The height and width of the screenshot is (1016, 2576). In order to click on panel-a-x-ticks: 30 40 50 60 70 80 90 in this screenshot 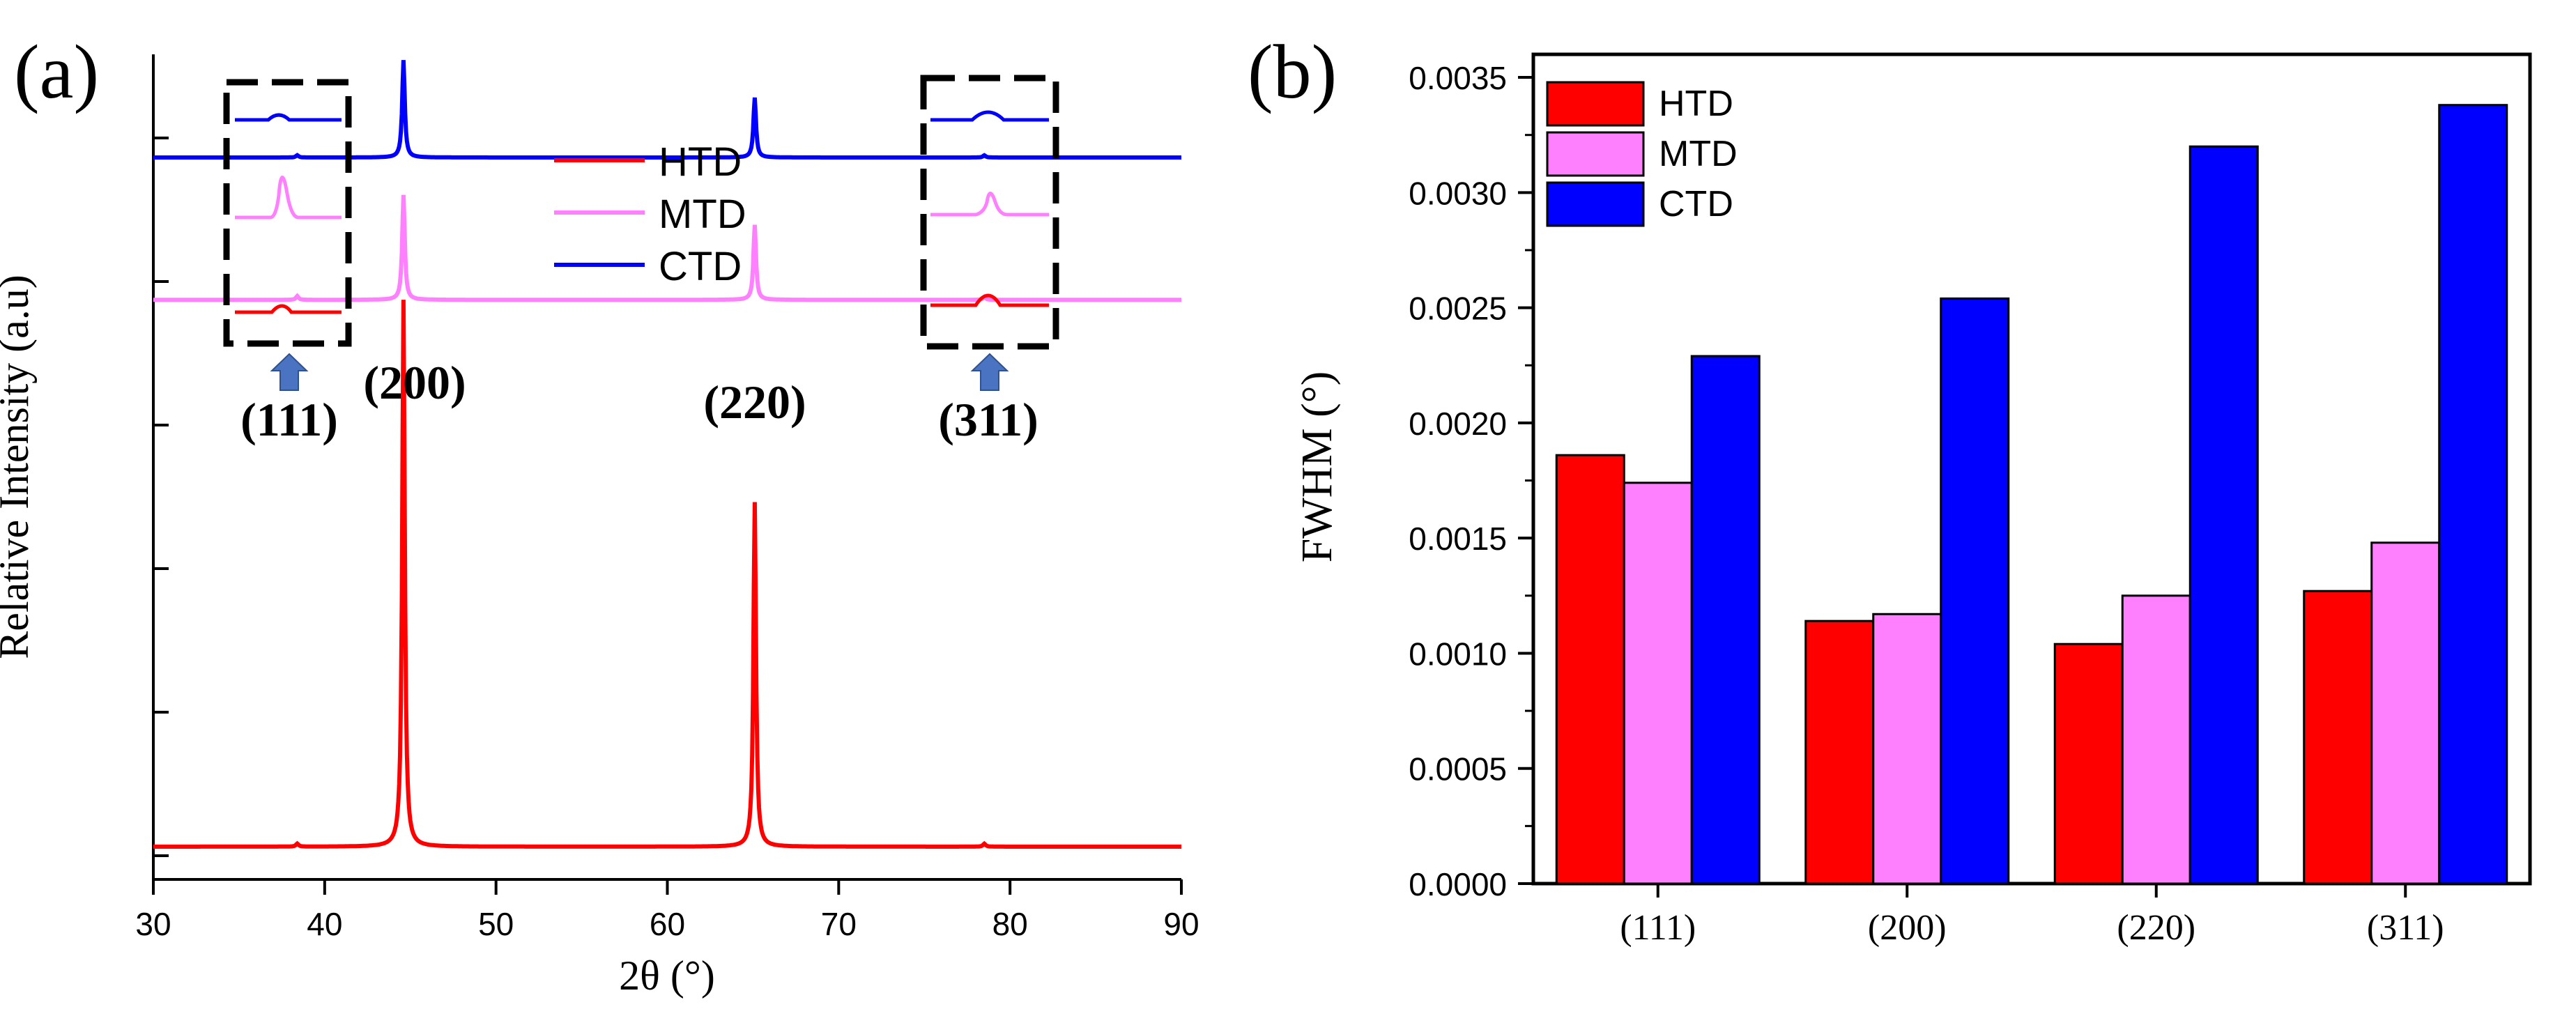, I will do `click(667, 910)`.